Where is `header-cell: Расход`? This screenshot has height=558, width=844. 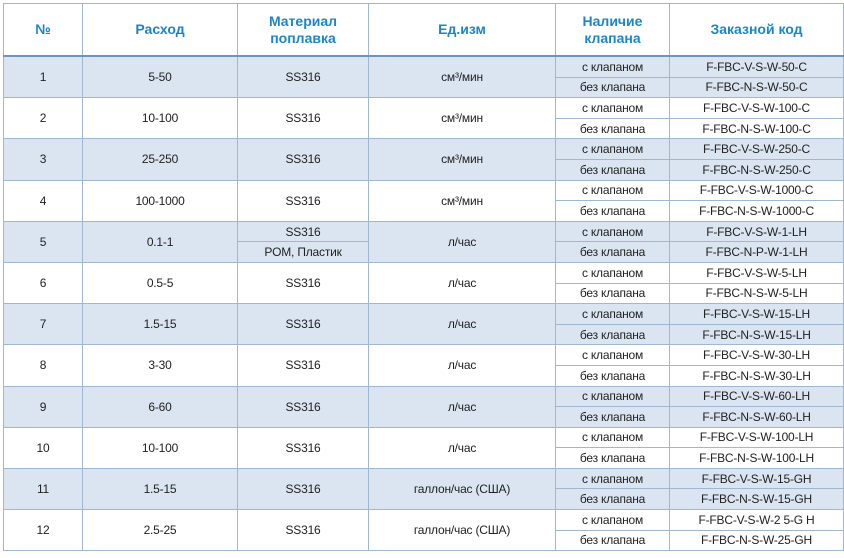
header-cell: Расход is located at coordinates (160, 30).